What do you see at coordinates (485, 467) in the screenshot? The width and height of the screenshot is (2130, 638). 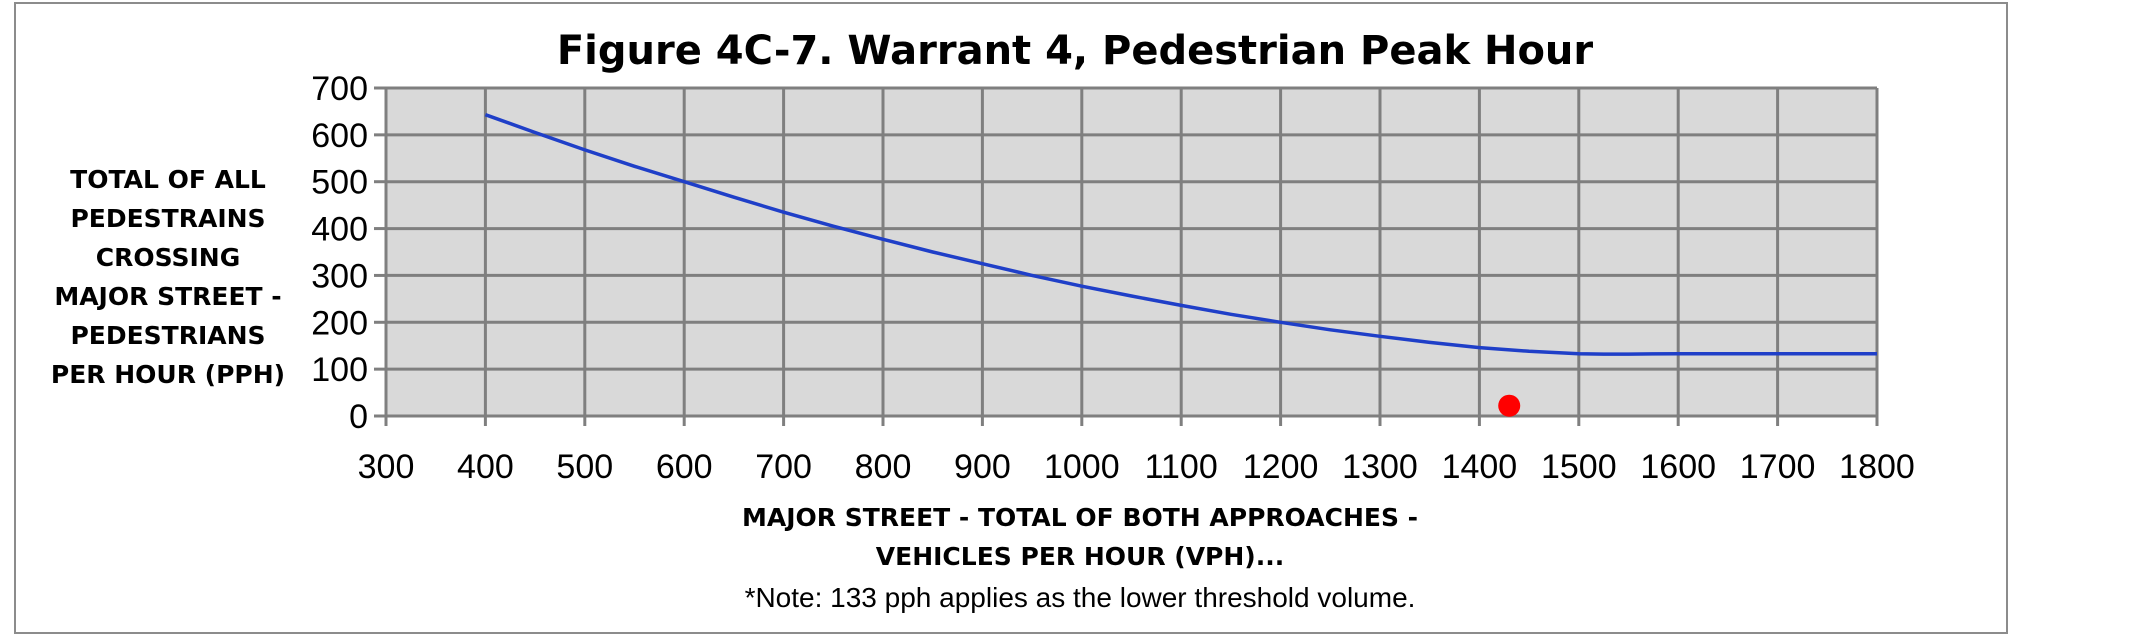 I see `x-tick-label: 400` at bounding box center [485, 467].